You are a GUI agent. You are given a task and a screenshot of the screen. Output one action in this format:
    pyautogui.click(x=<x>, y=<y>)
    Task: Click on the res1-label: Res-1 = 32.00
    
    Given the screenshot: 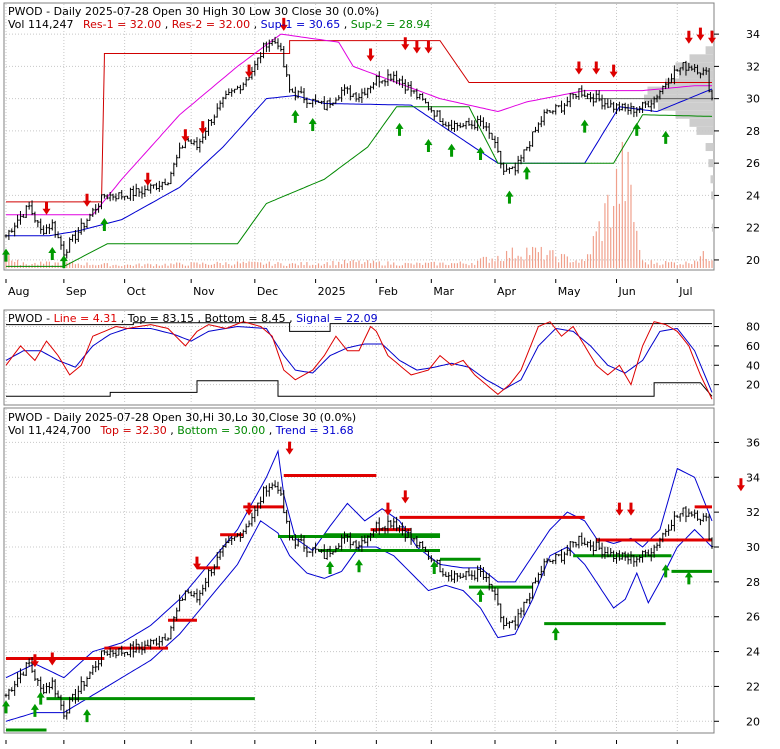 What is the action you would take?
    pyautogui.click(x=122, y=24)
    